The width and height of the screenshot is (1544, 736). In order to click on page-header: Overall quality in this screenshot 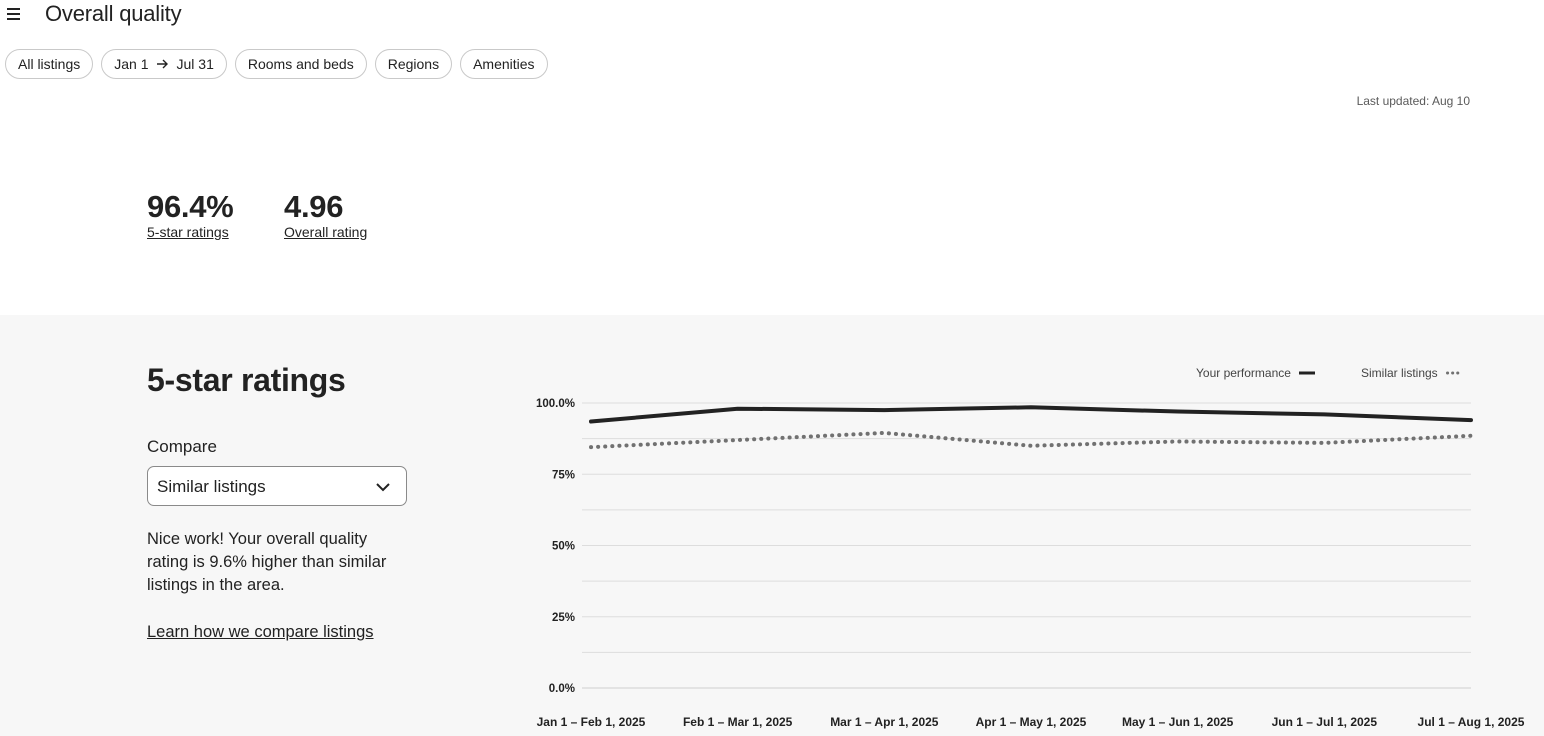, I will do `click(772, 18)`.